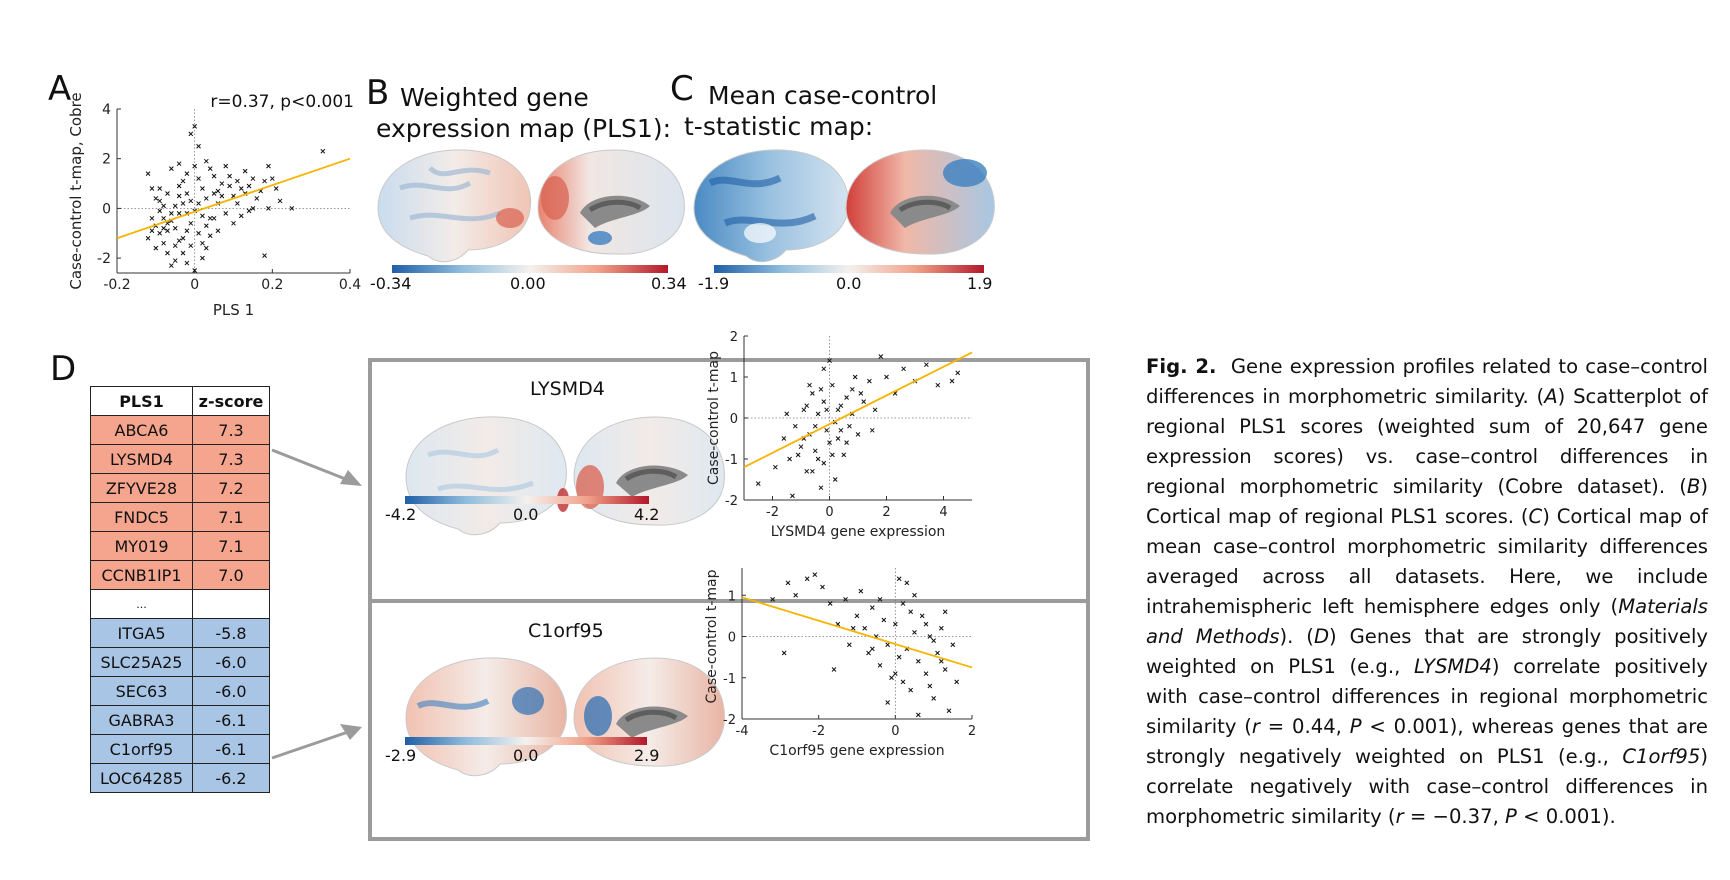 The height and width of the screenshot is (880, 1730). Describe the element at coordinates (669, 283) in the screenshot. I see `panel-b-cbar-max: 0.34` at that location.